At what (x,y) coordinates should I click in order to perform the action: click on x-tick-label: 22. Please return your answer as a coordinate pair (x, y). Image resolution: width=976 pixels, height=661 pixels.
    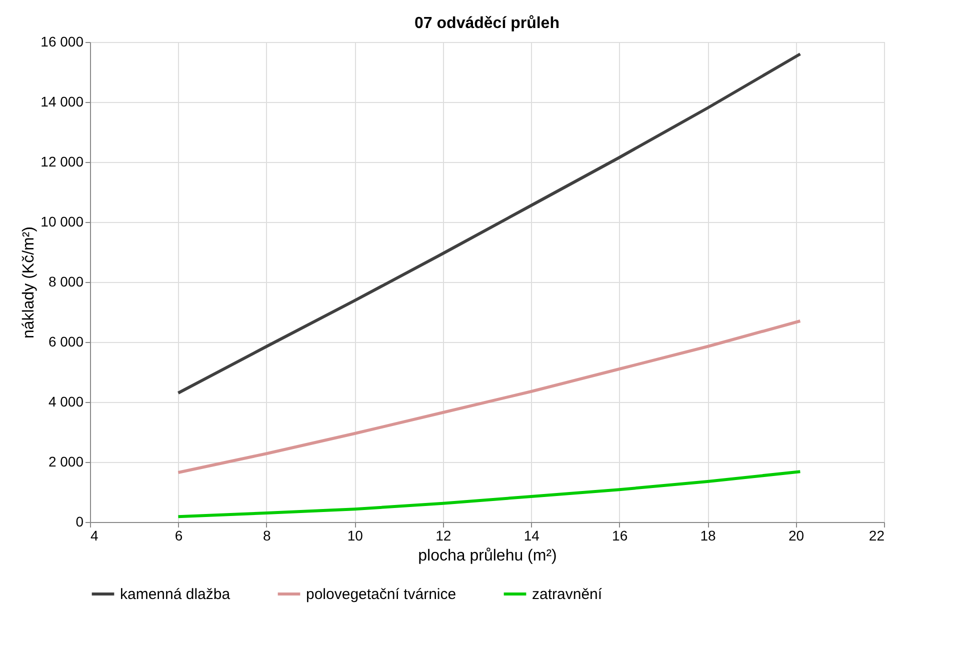
    Looking at the image, I should click on (876, 536).